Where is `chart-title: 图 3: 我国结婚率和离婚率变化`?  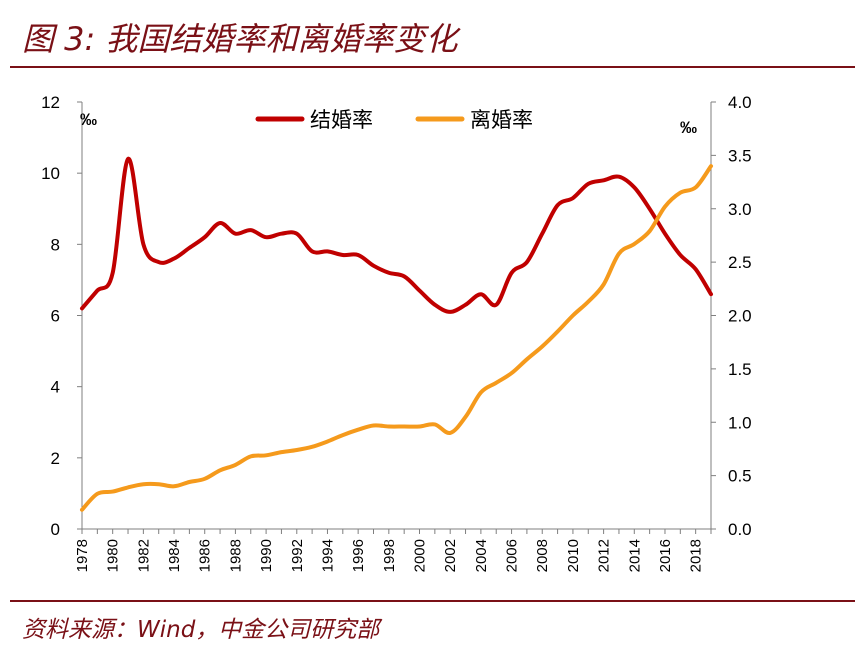
chart-title: 图 3: 我国结婚率和离婚率变化 is located at coordinates (240, 39).